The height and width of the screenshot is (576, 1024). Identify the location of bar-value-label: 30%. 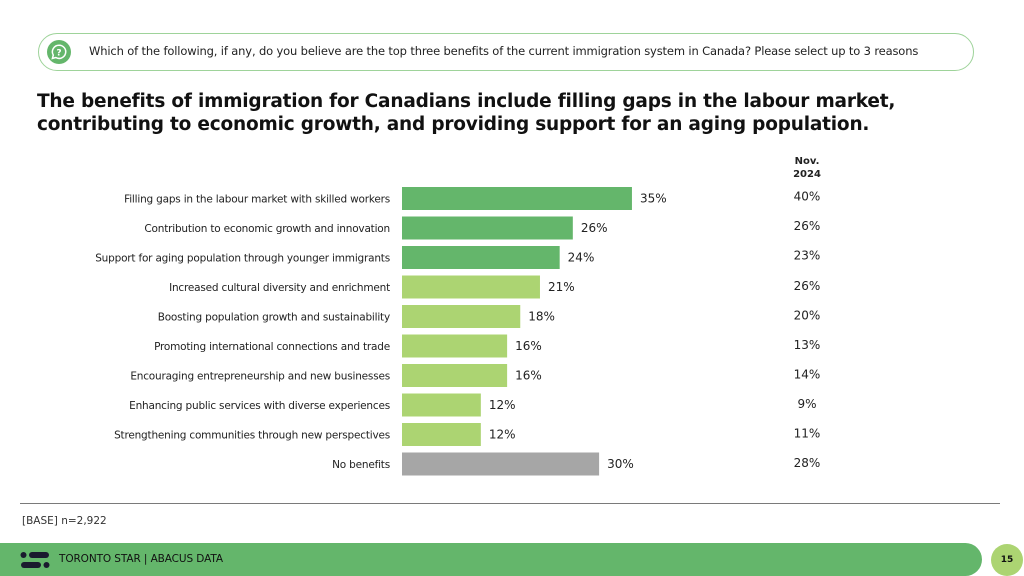
(620, 464).